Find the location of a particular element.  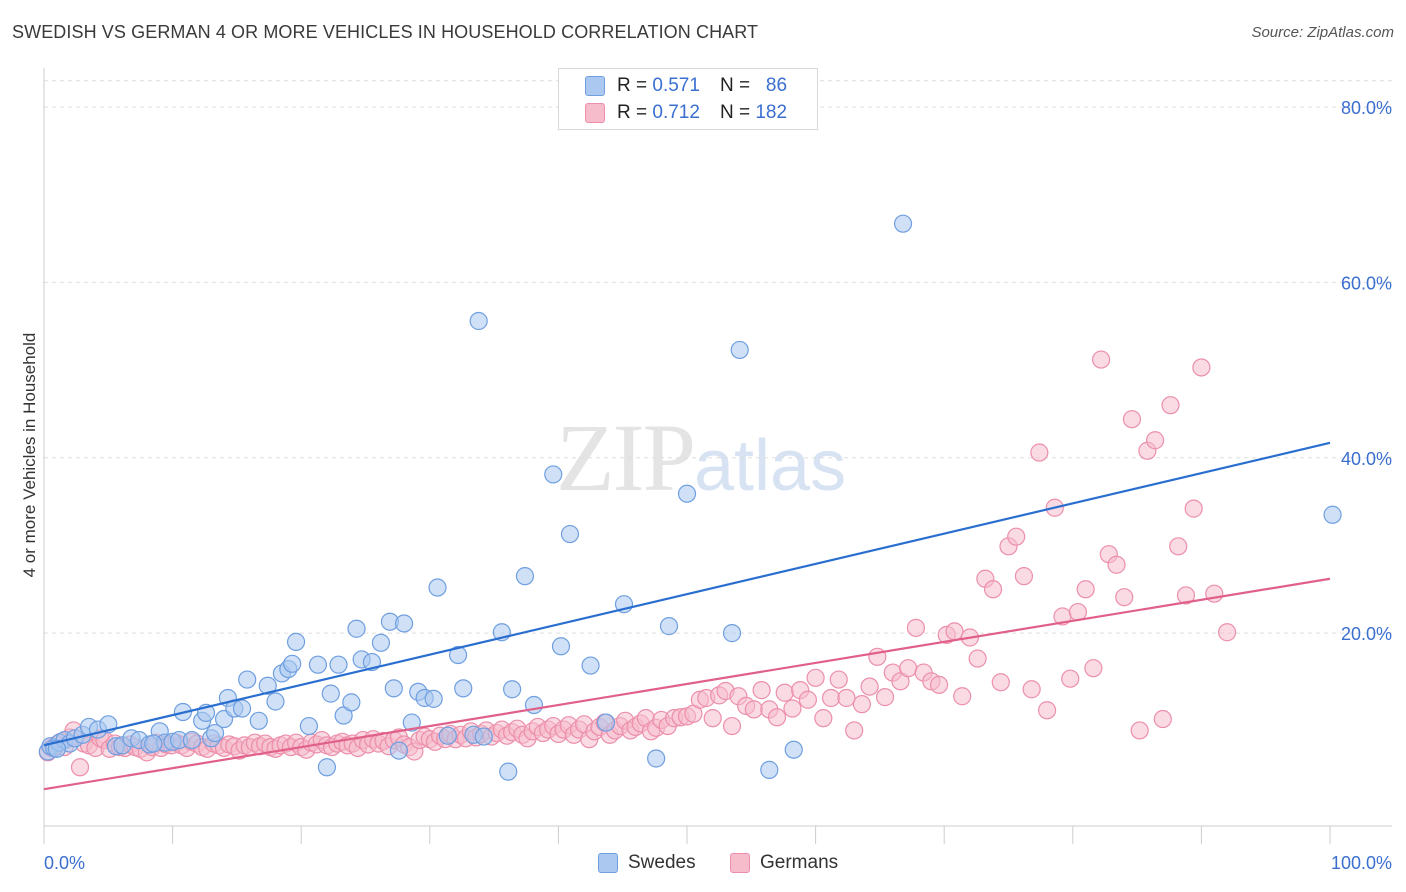

watermark-zip: ZIP is located at coordinates (626, 457).